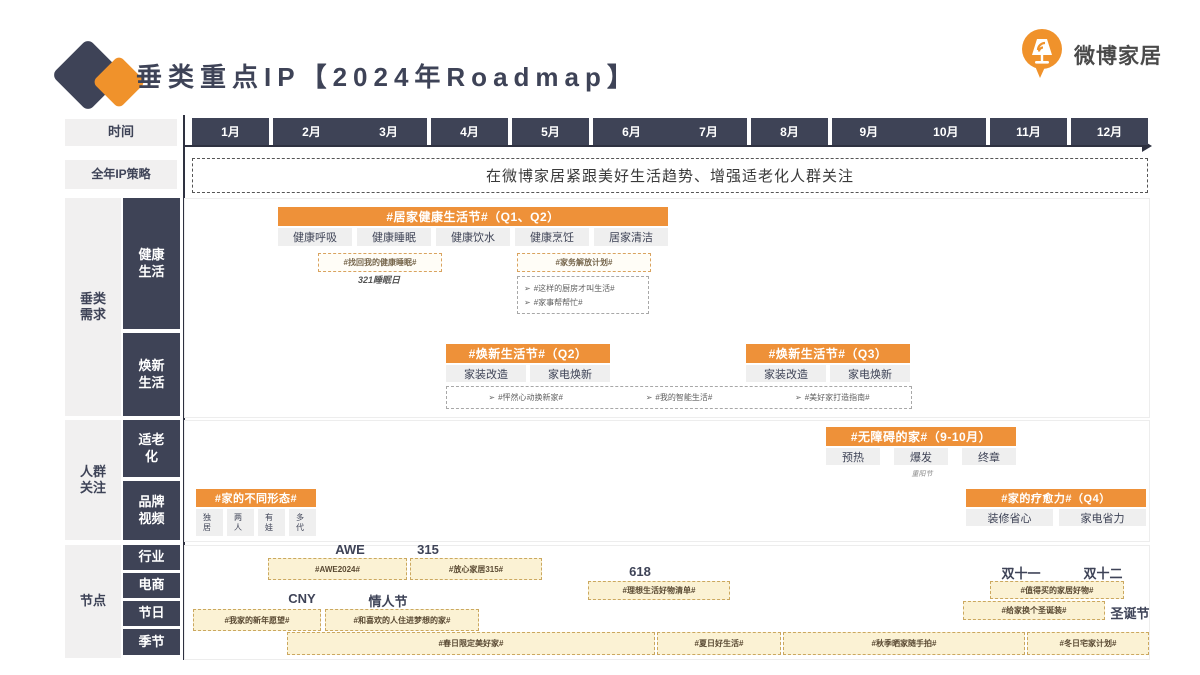 Image resolution: width=1200 pixels, height=675 pixels. Describe the element at coordinates (271, 522) in the screenshot. I see `item-box: 有娃` at that location.